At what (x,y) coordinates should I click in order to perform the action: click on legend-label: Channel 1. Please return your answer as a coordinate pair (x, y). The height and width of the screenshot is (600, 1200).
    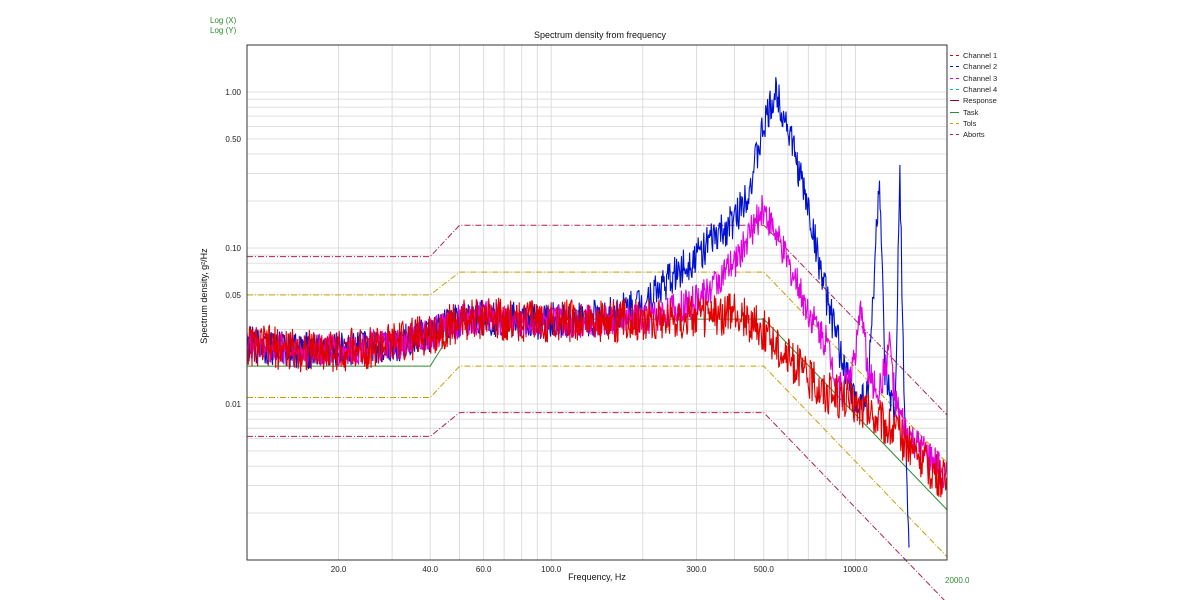
    Looking at the image, I should click on (980, 56).